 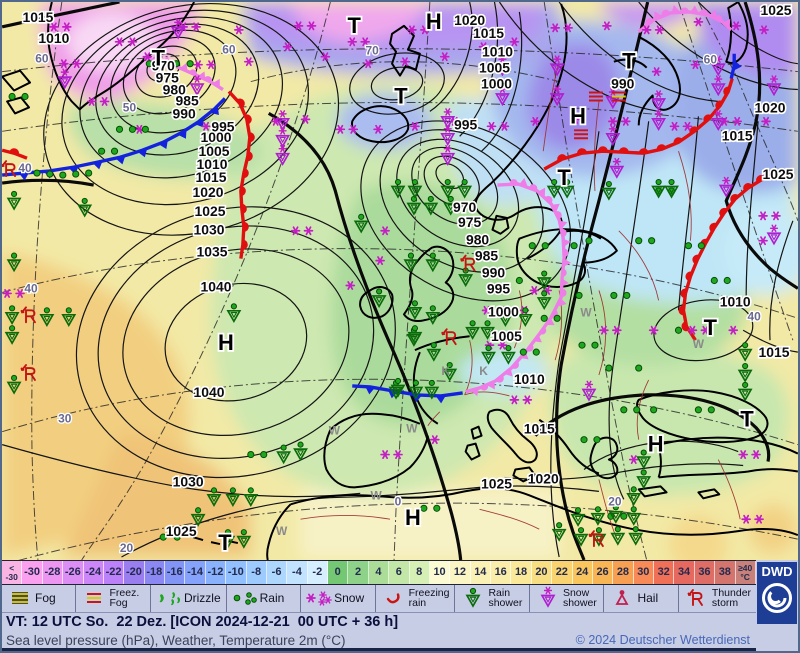 I want to click on scale-cell: ≥40 °C, so click(x=745, y=573).